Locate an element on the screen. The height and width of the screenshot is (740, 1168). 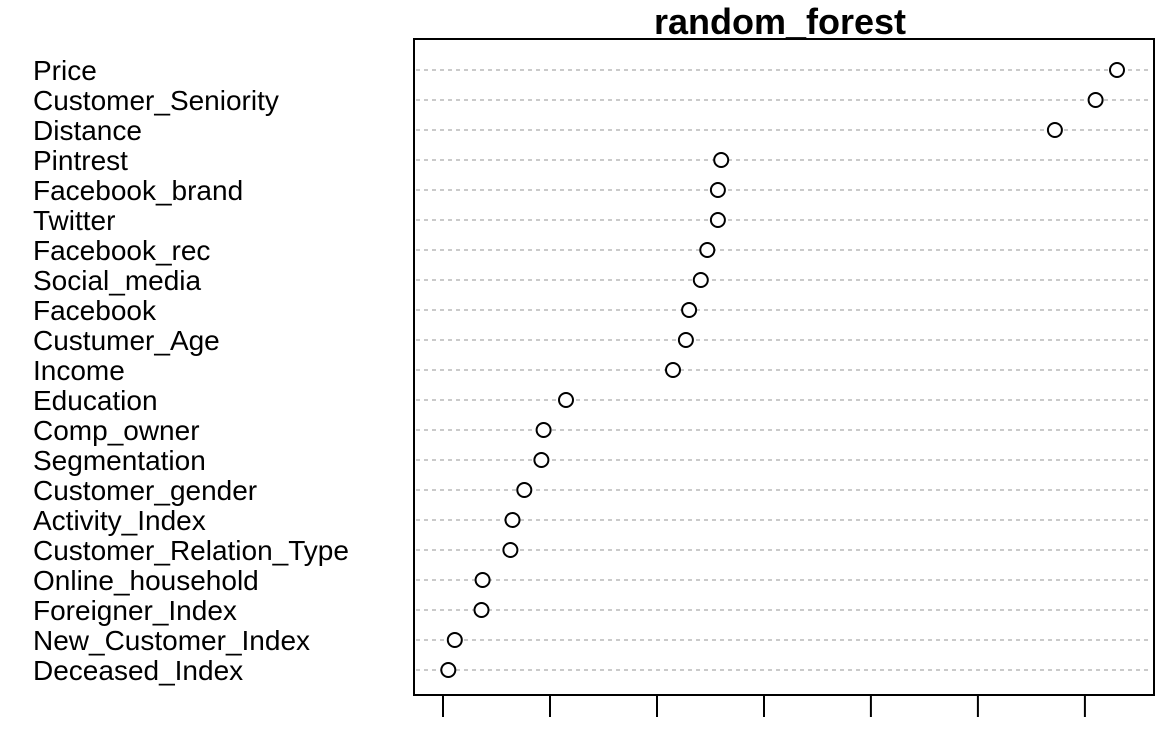
label-facebook: Facebook is located at coordinates (95, 310).